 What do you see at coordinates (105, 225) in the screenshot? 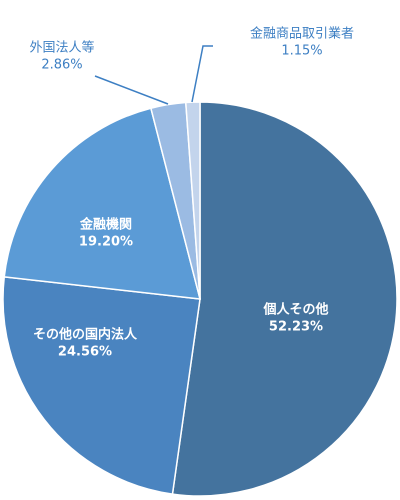
I see `slice-label: 金融機関` at bounding box center [105, 225].